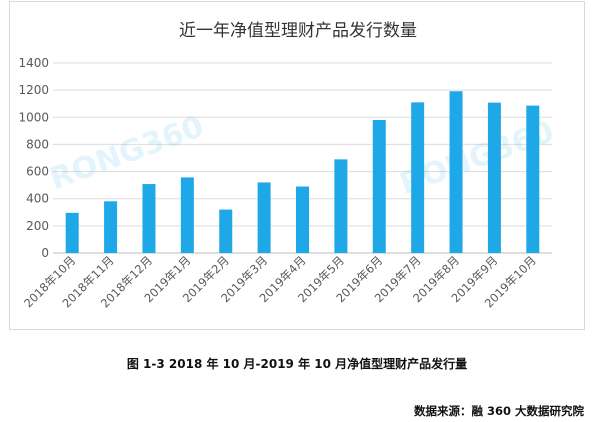  What do you see at coordinates (498, 411) in the screenshot?
I see `data-source: 数据来源：融 360 大数据研究院` at bounding box center [498, 411].